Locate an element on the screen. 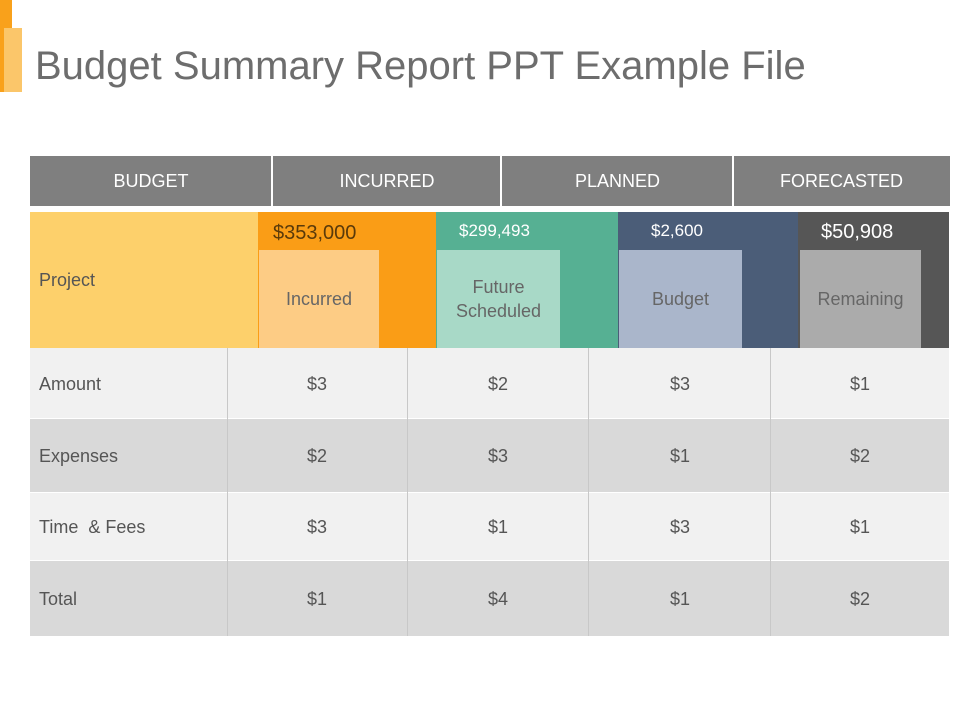 This screenshot has width=960, height=720. incurred-label: Incurred is located at coordinates (319, 299).